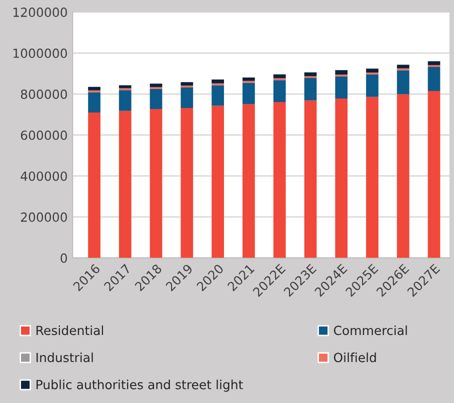 This screenshot has height=403, width=454. Describe the element at coordinates (370, 330) in the screenshot. I see `legend-label: Commercial` at that location.